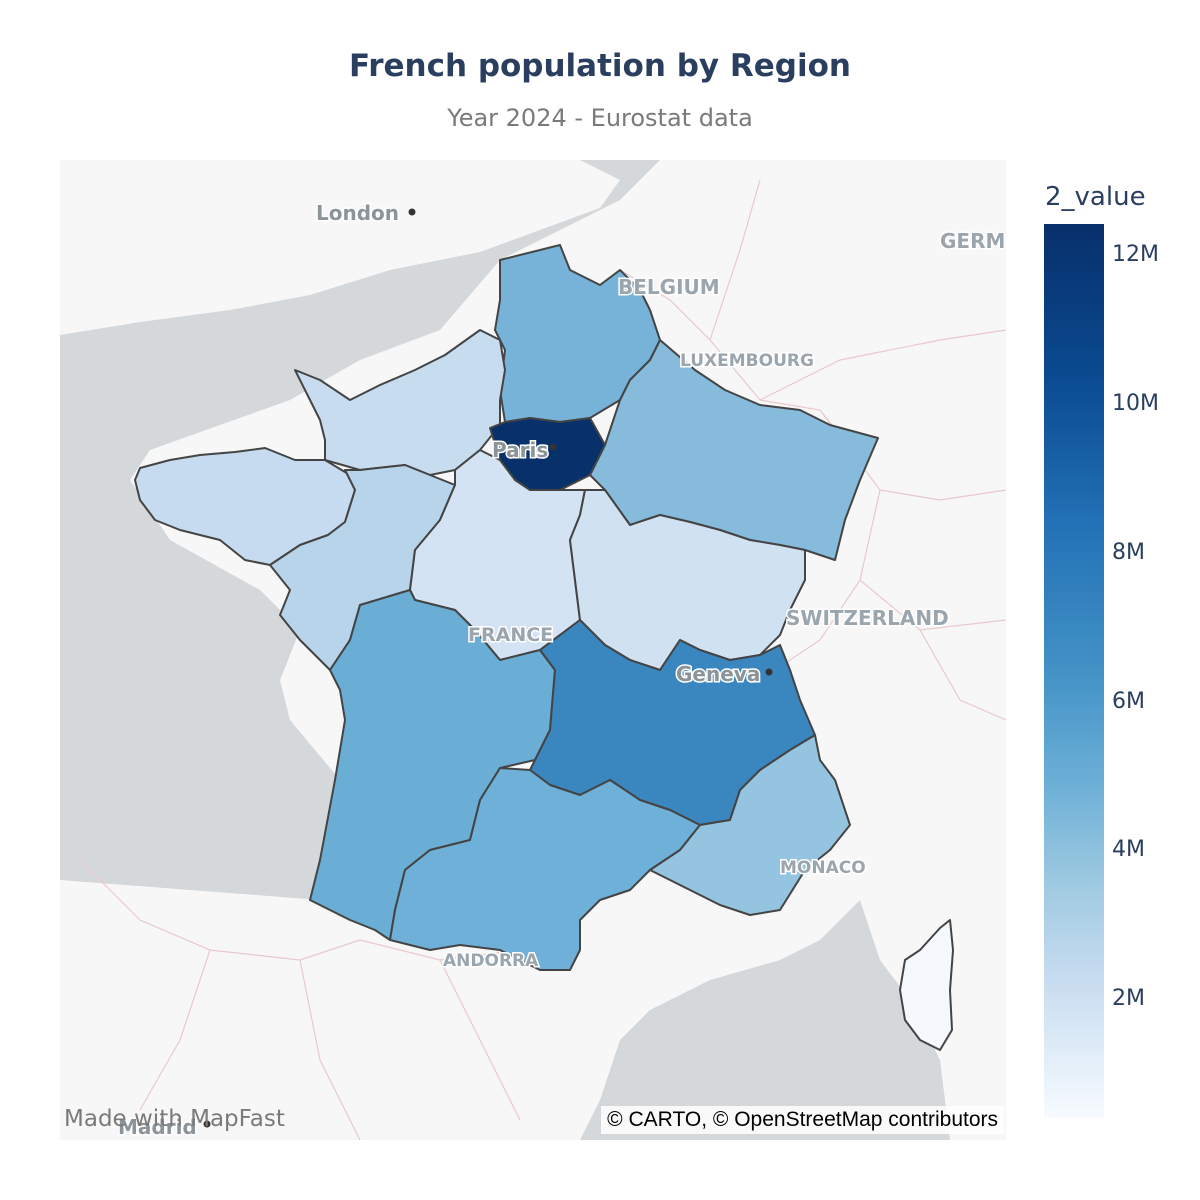 The width and height of the screenshot is (1200, 1200). What do you see at coordinates (802, 1120) in the screenshot?
I see `map-attribution: © CARTO, © OpenStreetMap contributors` at bounding box center [802, 1120].